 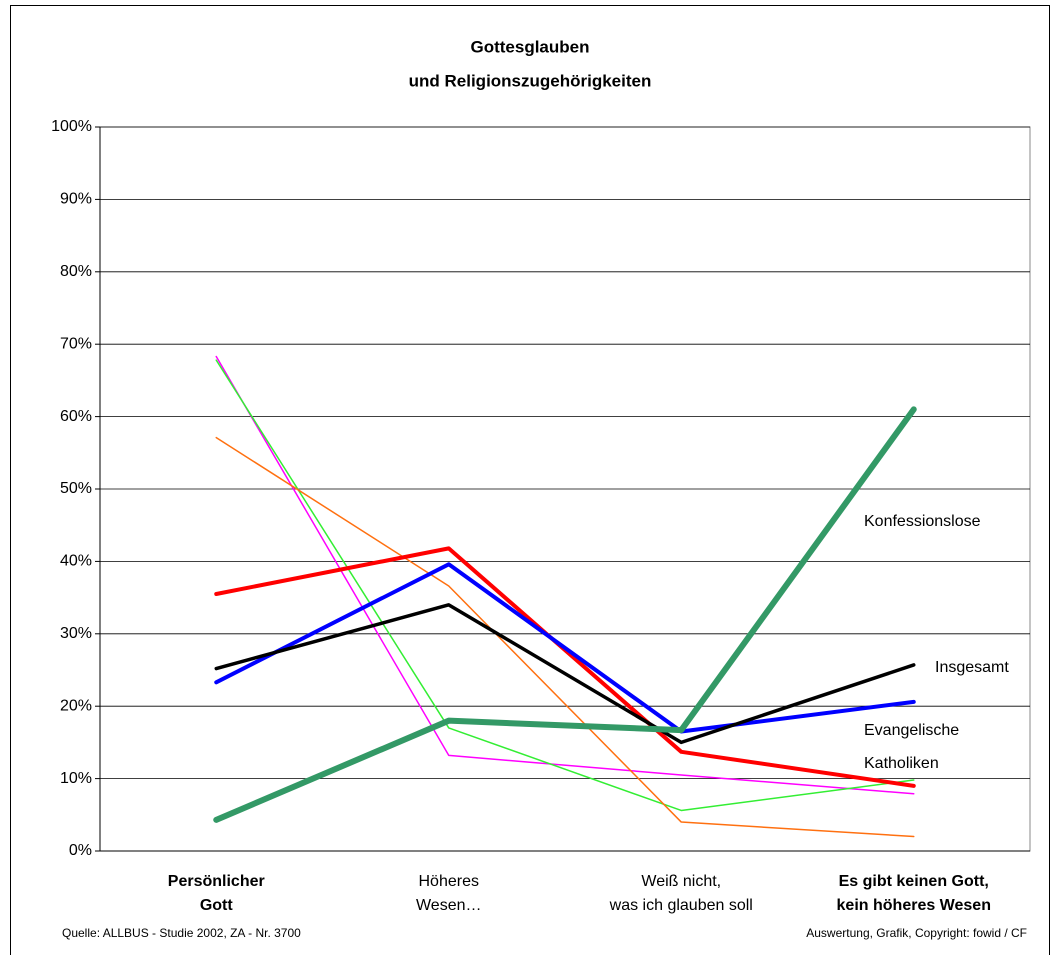 What do you see at coordinates (681, 881) in the screenshot?
I see `x-tick-label: Weiß nicht,` at bounding box center [681, 881].